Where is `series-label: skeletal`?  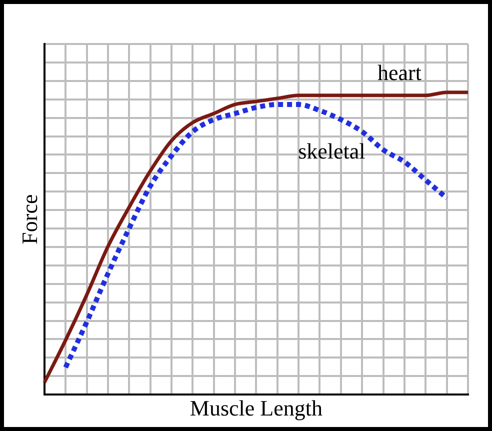
series-label: skeletal is located at coordinates (332, 151).